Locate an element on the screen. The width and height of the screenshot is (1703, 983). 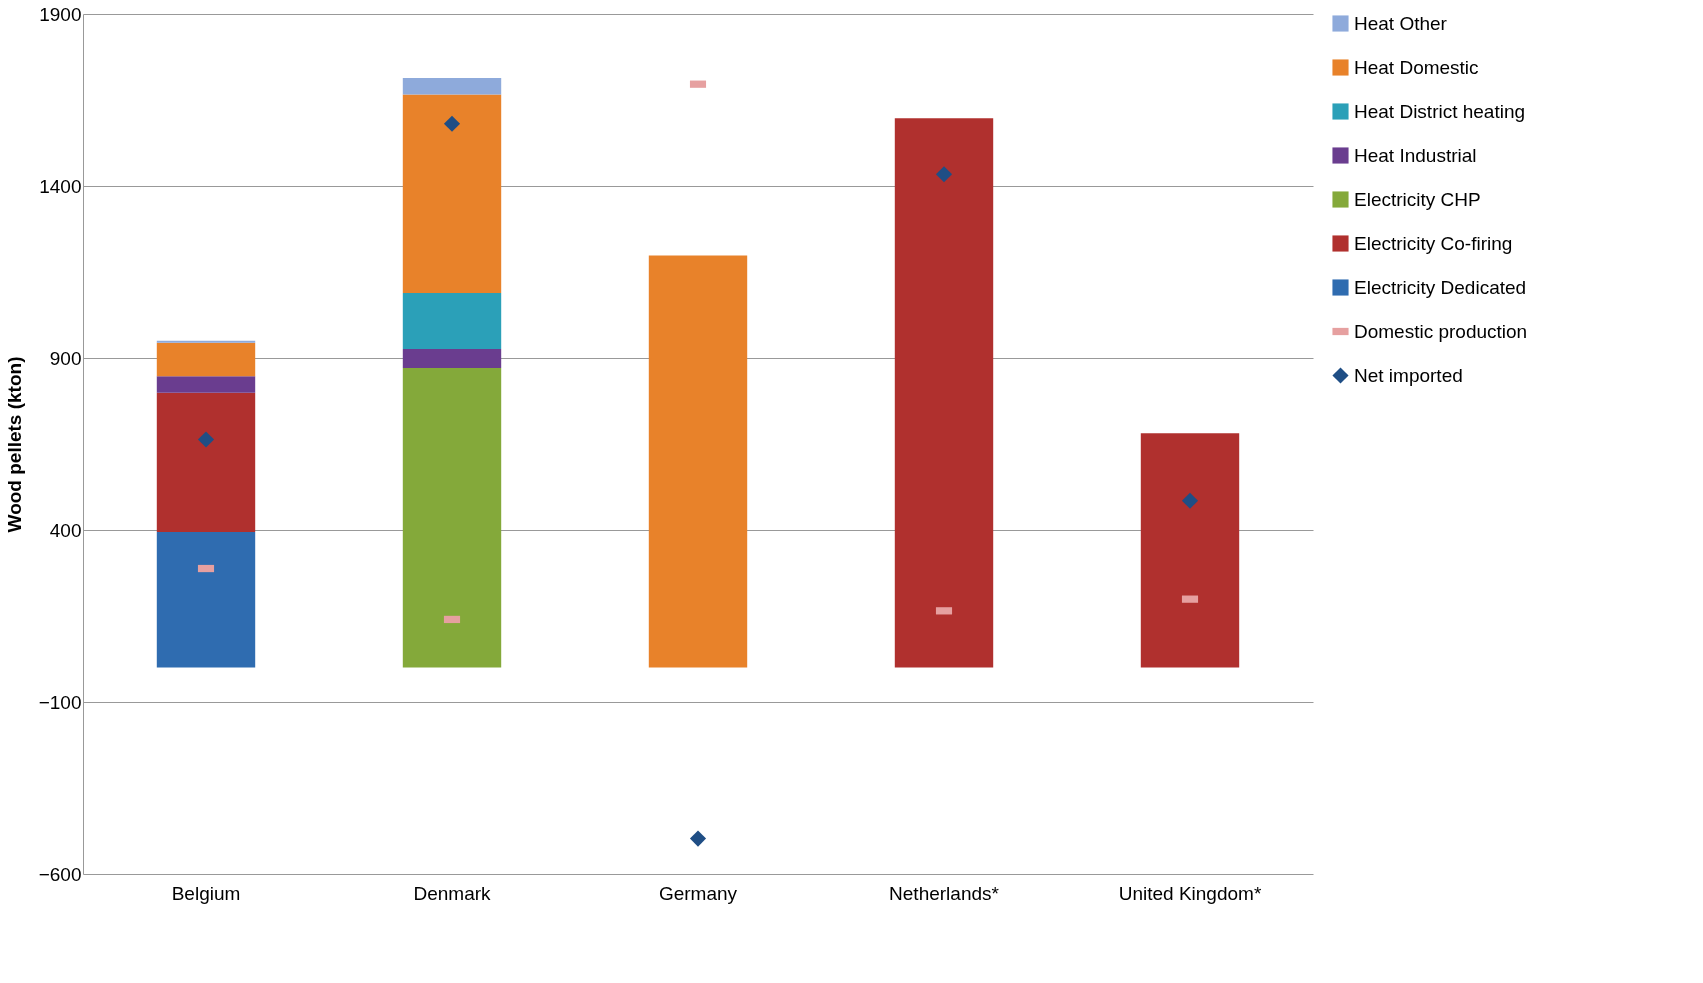
legend-label: Electricity CHP is located at coordinates (1417, 199).